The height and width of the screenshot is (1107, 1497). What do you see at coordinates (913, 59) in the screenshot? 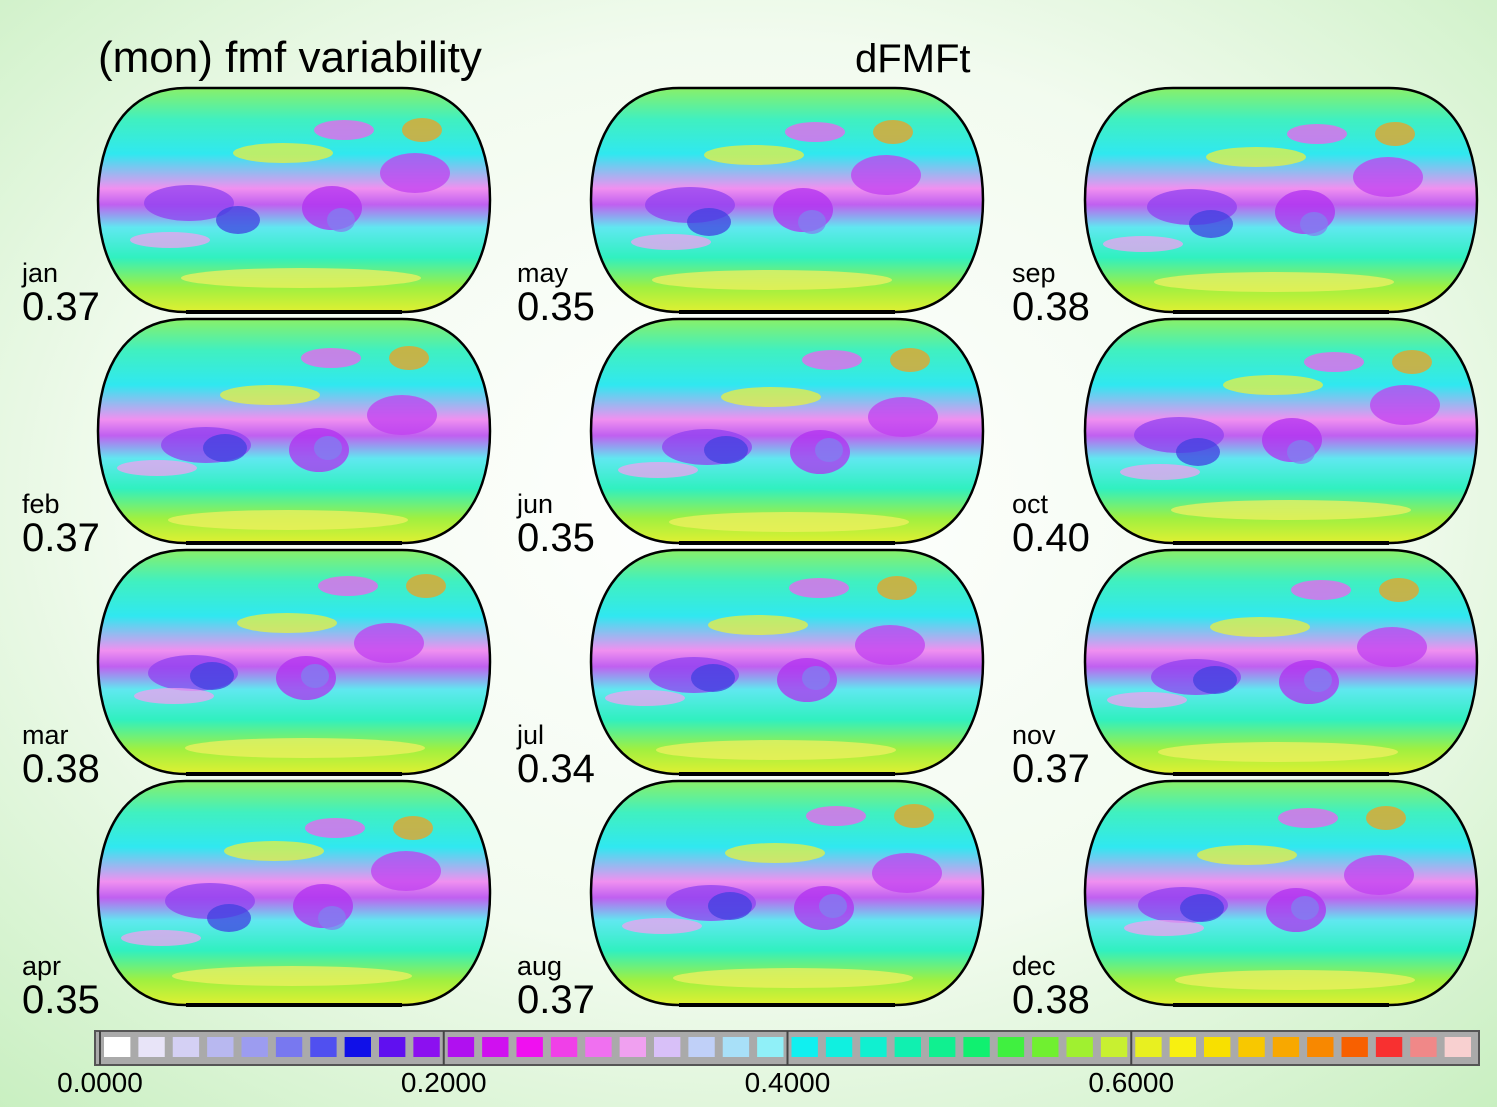
I see `subtitle: dFMFt` at bounding box center [913, 59].